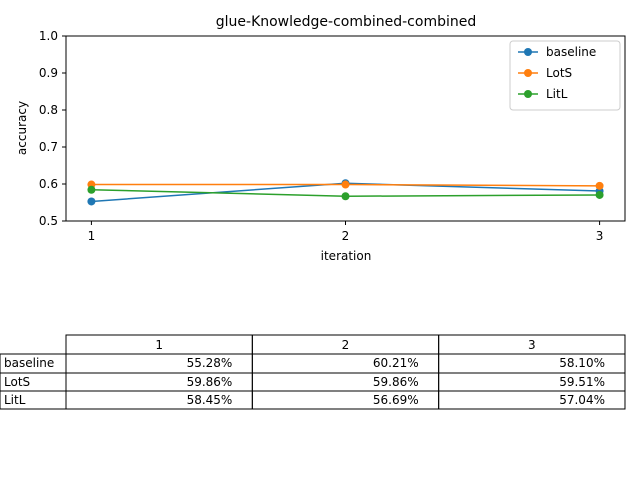  Describe the element at coordinates (210, 400) in the screenshot. I see `table-cell-value: 58.45%` at that location.